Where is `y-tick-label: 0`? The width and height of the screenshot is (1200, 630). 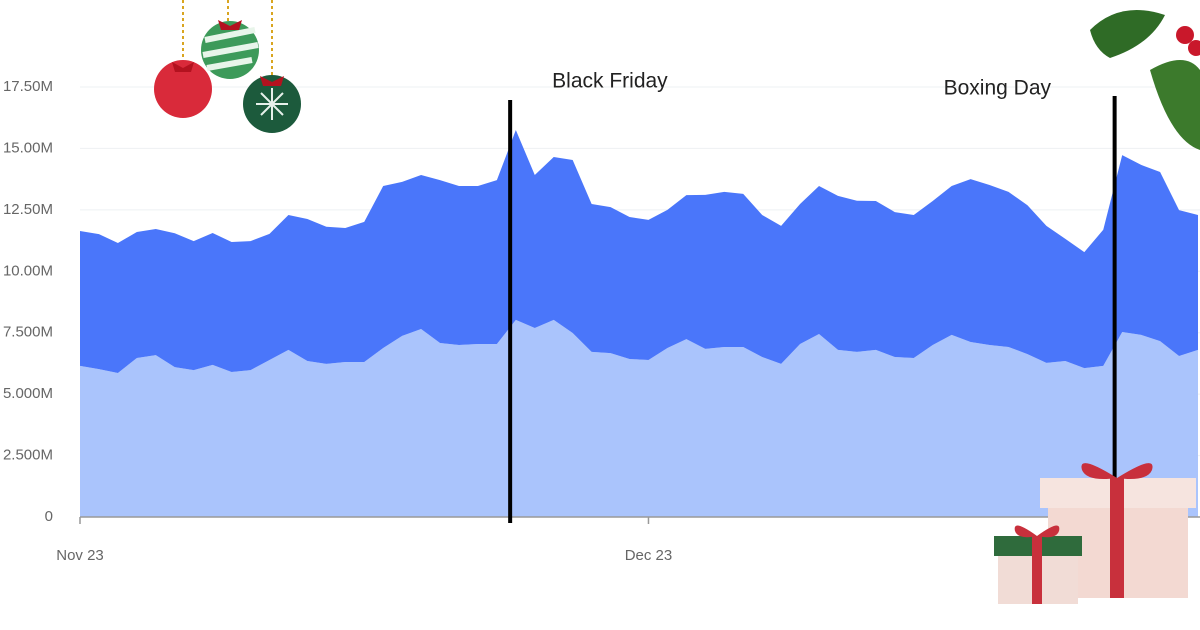 y-tick-label: 0 is located at coordinates (49, 516).